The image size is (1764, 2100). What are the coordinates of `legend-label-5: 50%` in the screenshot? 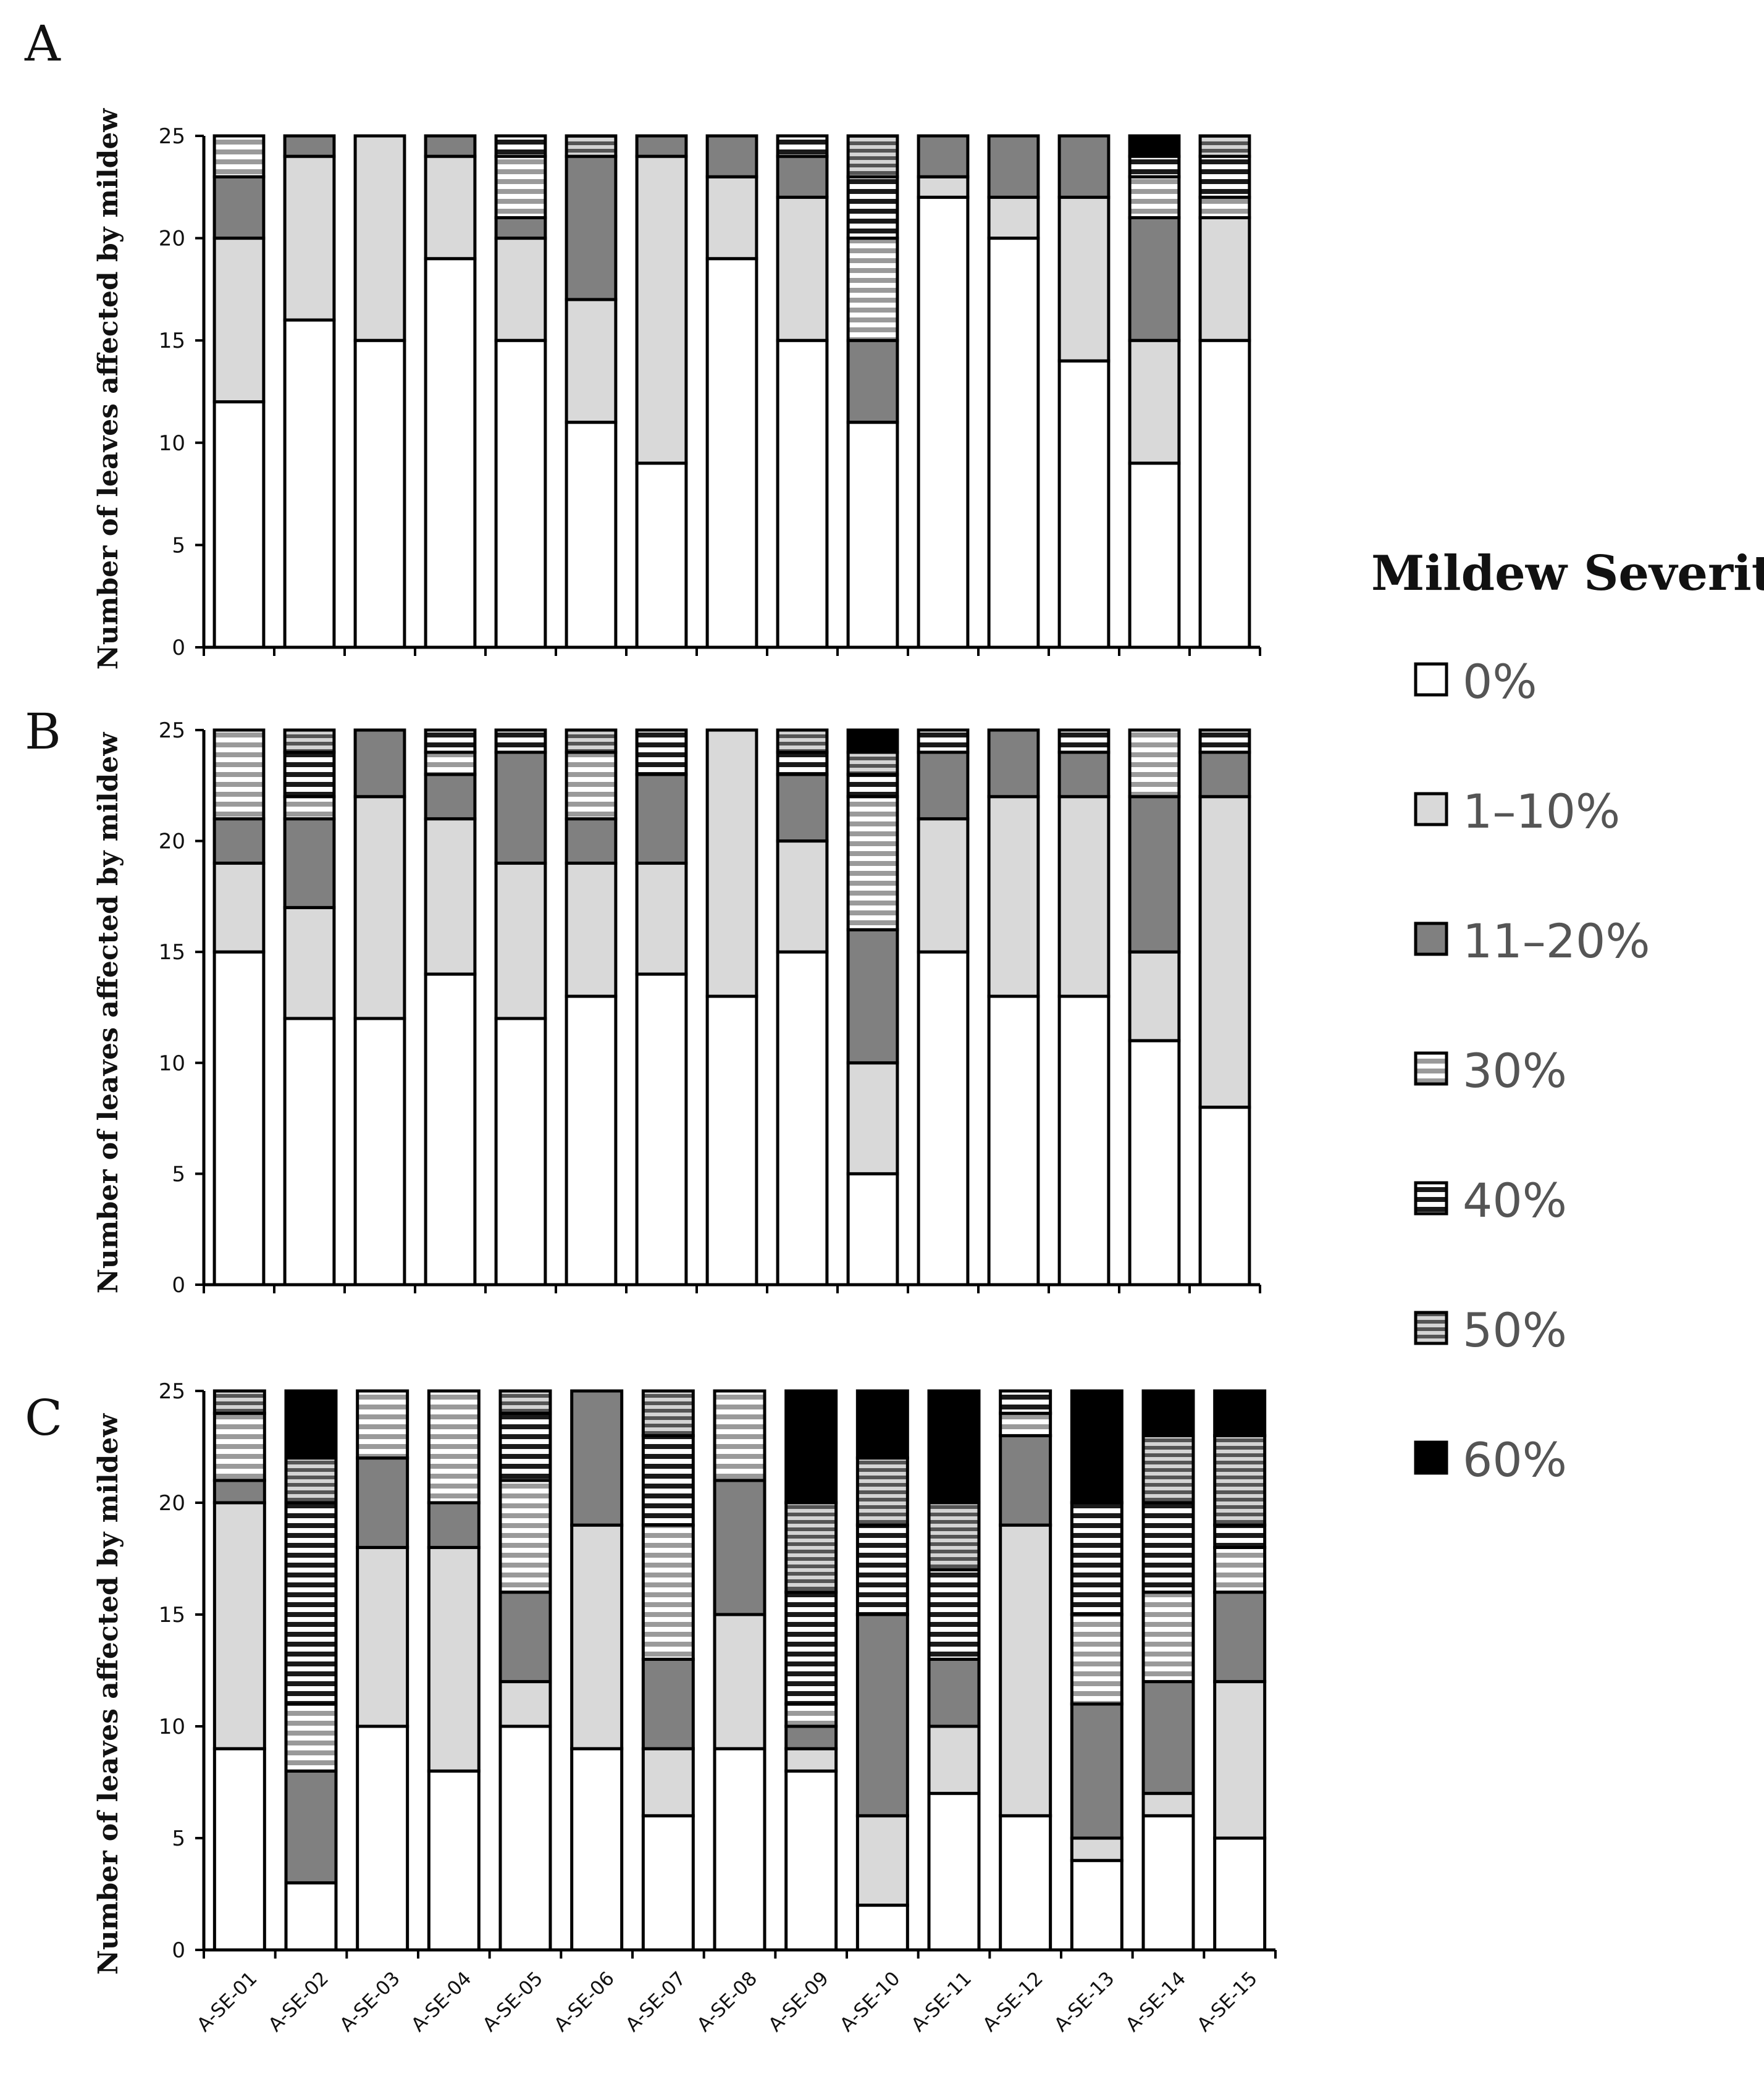 It's located at (1515, 1331).